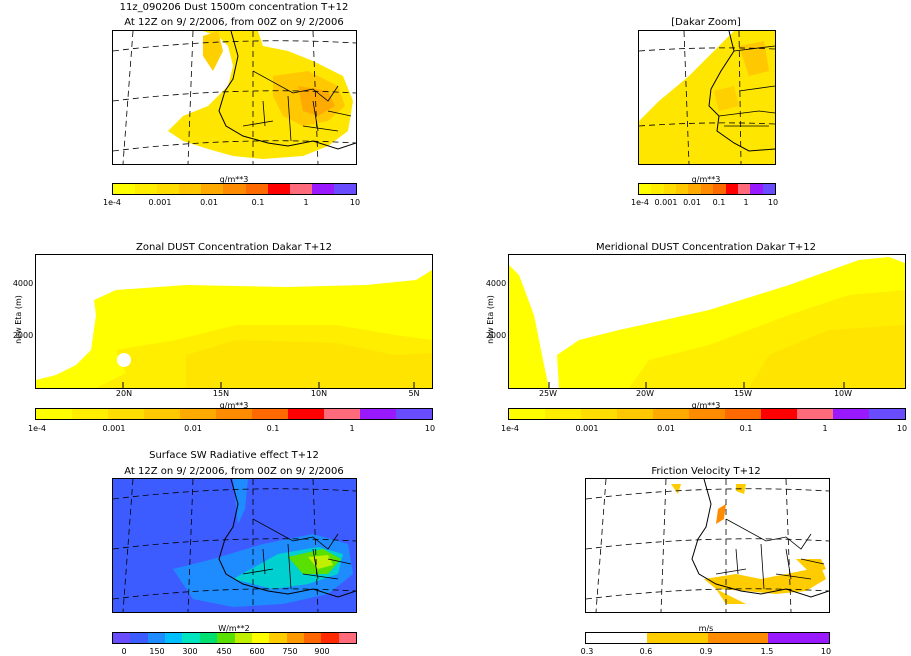 The image size is (911, 656). What do you see at coordinates (114, 428) in the screenshot?
I see `panel3-bartick-1: 0.001` at bounding box center [114, 428].